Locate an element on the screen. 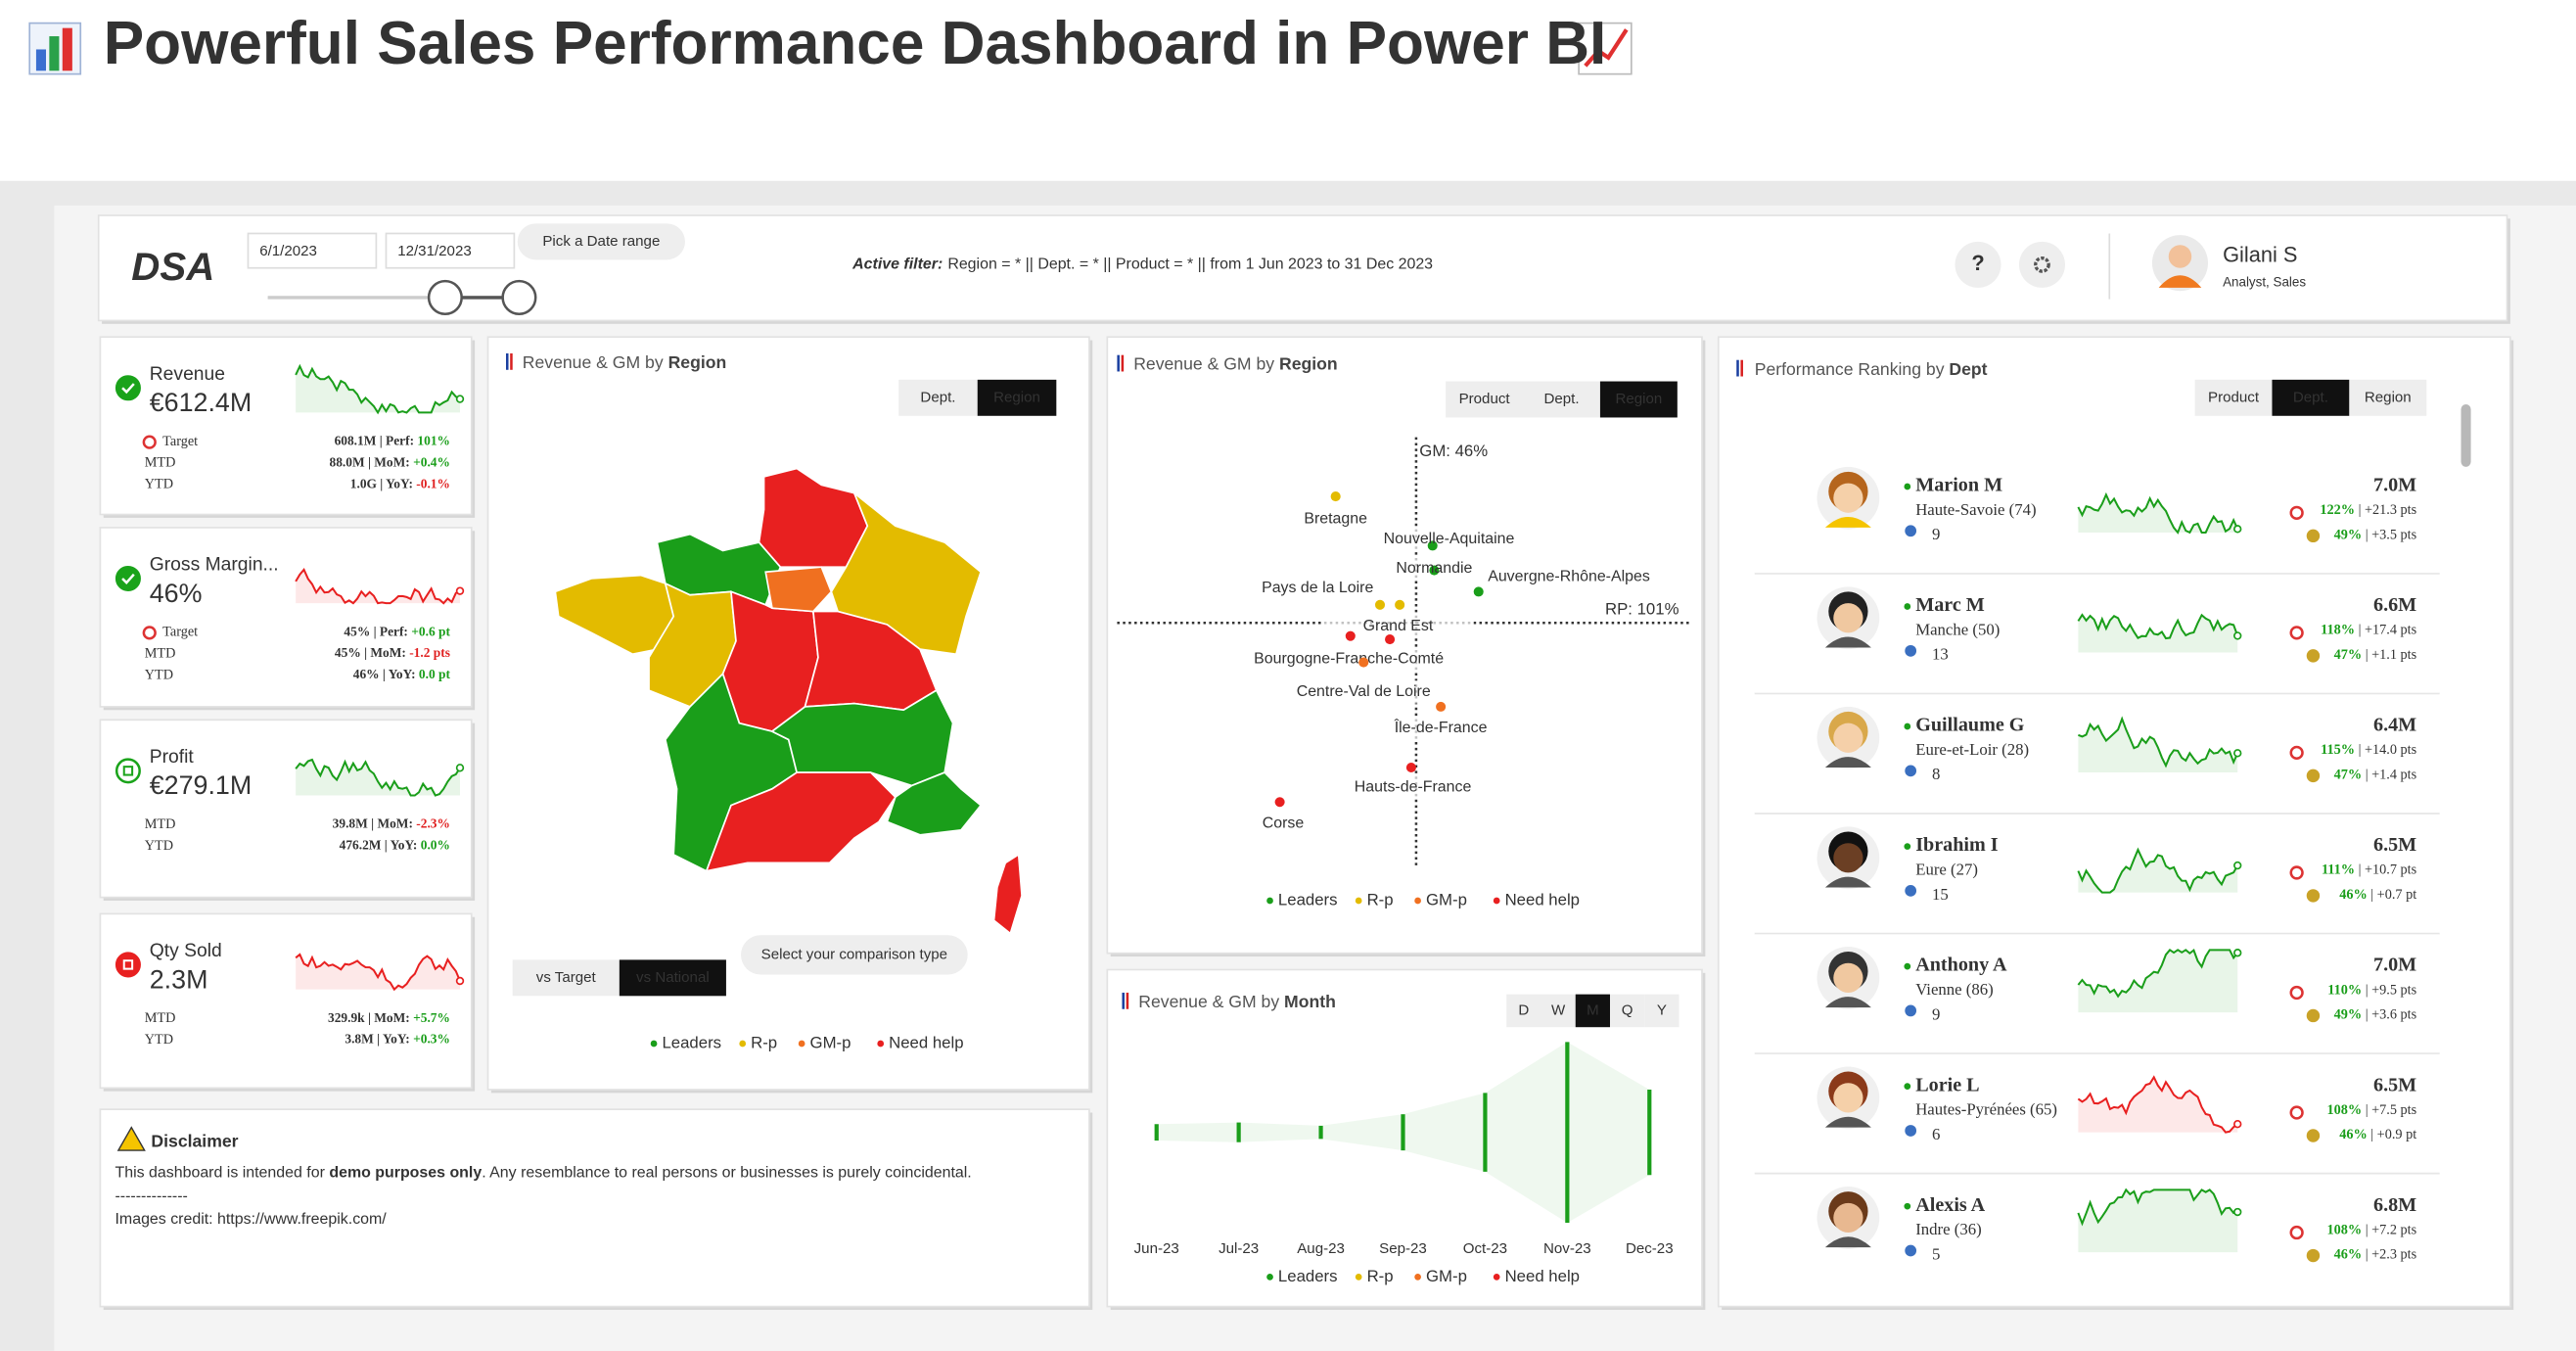  kpi-value: 46% is located at coordinates (177, 593).